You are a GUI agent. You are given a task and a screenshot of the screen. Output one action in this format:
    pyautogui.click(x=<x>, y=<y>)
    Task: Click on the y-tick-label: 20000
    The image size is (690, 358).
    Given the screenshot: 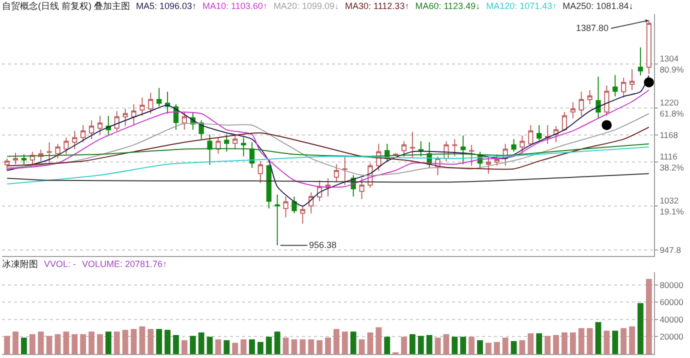 What is the action you would take?
    pyautogui.click(x=672, y=337)
    